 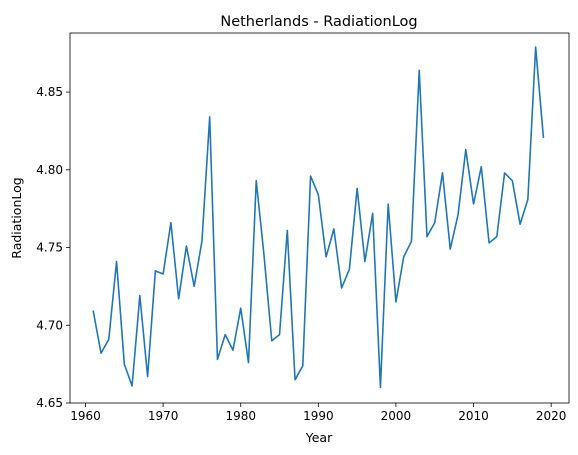 What do you see at coordinates (85, 416) in the screenshot?
I see `x-tick-label: 1960` at bounding box center [85, 416].